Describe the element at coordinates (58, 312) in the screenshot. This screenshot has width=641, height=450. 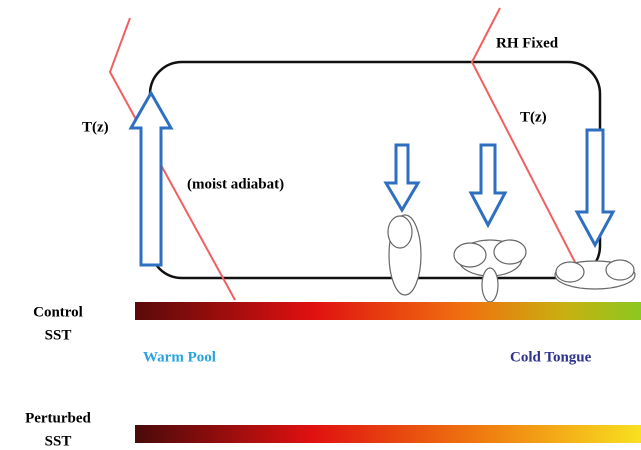
I see `sst-label: Control` at that location.